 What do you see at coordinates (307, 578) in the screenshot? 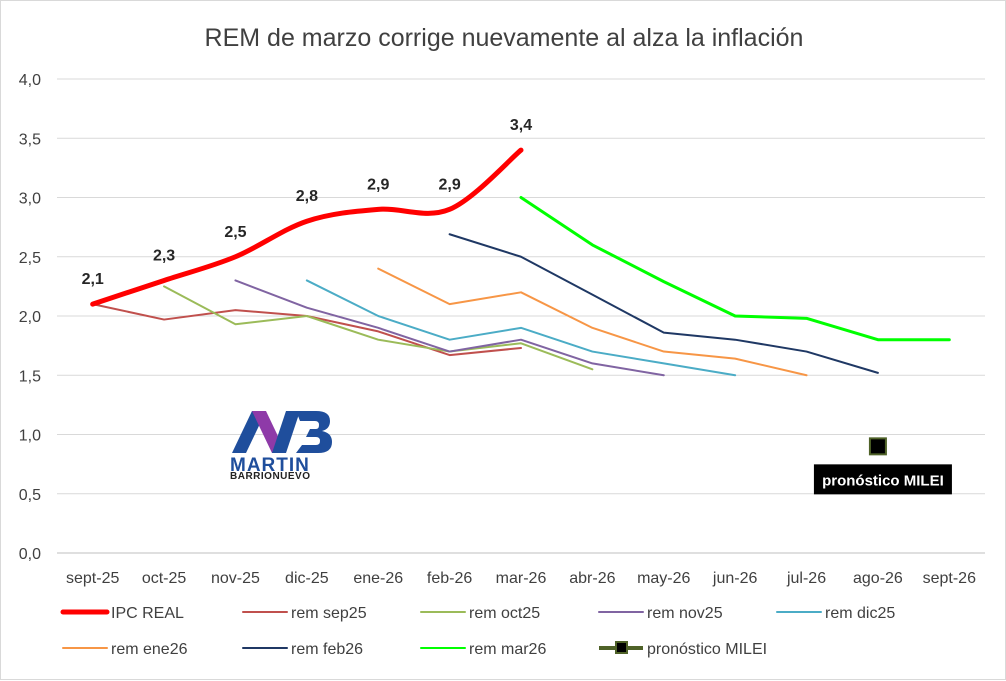
I see `x-tick-label: dic-25` at bounding box center [307, 578].